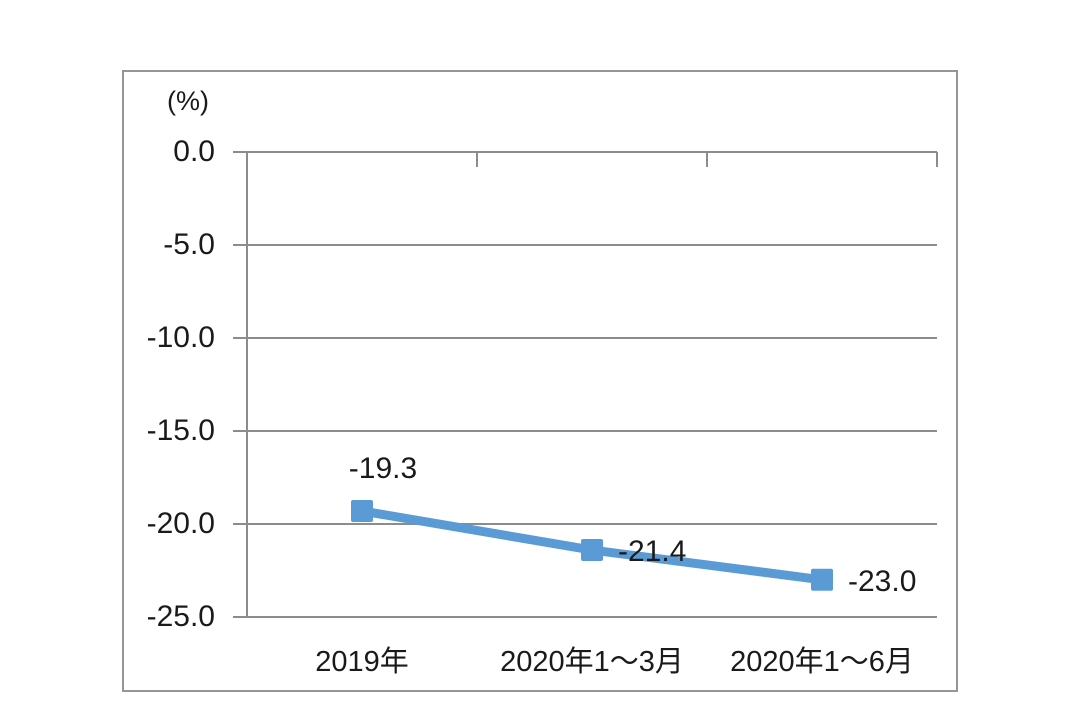 Image resolution: width=1080 pixels, height=710 pixels. What do you see at coordinates (592, 662) in the screenshot?
I see `x-category-label: 2020年1～3月` at bounding box center [592, 662].